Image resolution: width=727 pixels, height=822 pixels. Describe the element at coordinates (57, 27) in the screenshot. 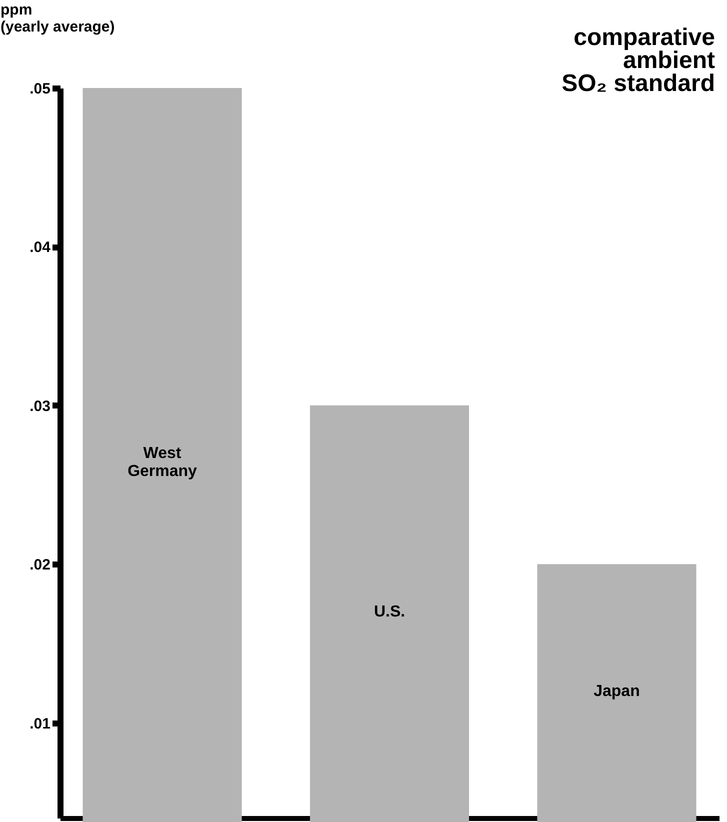

I see `text: (yearly average)` at that location.